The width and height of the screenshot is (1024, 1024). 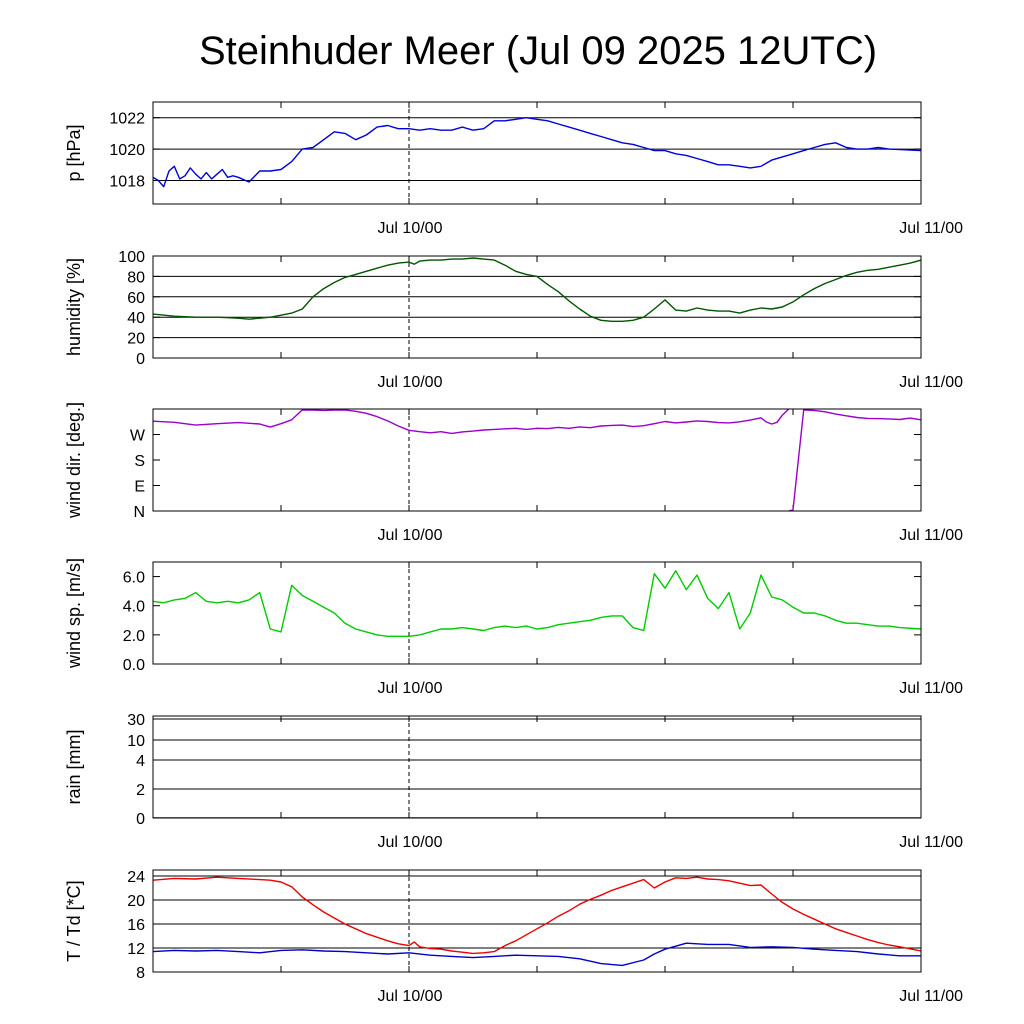 I want to click on ytick-label: 4.0, so click(x=134, y=607).